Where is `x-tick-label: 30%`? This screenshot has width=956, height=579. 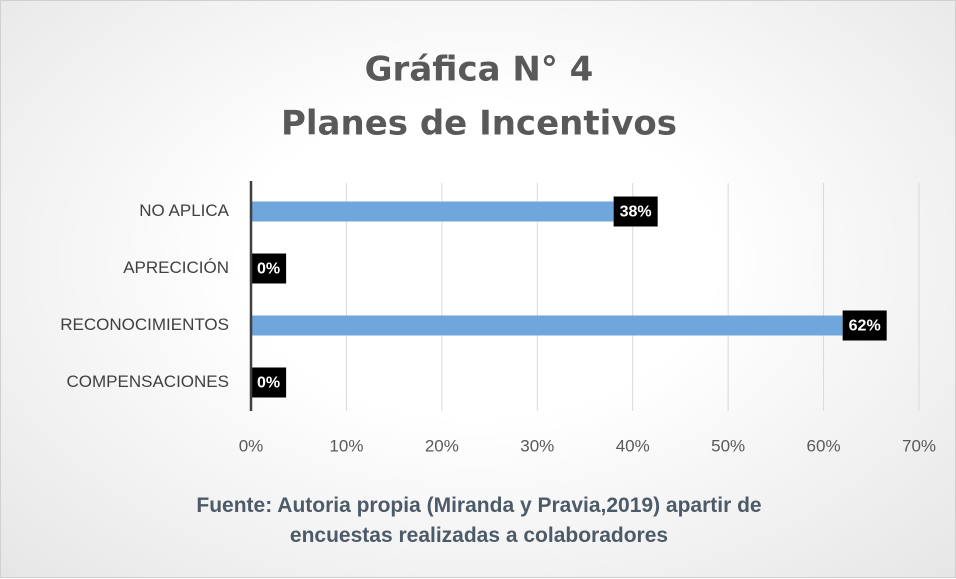
x-tick-label: 30% is located at coordinates (537, 445).